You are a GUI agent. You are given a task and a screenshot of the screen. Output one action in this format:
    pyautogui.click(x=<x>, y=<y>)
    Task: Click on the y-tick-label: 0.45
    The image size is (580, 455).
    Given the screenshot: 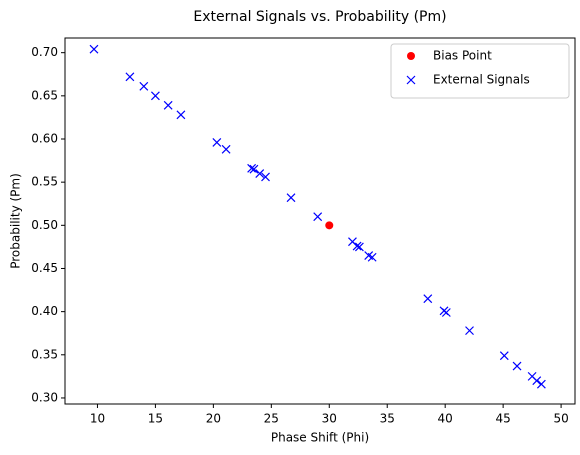 What is the action you would take?
    pyautogui.click(x=44, y=268)
    